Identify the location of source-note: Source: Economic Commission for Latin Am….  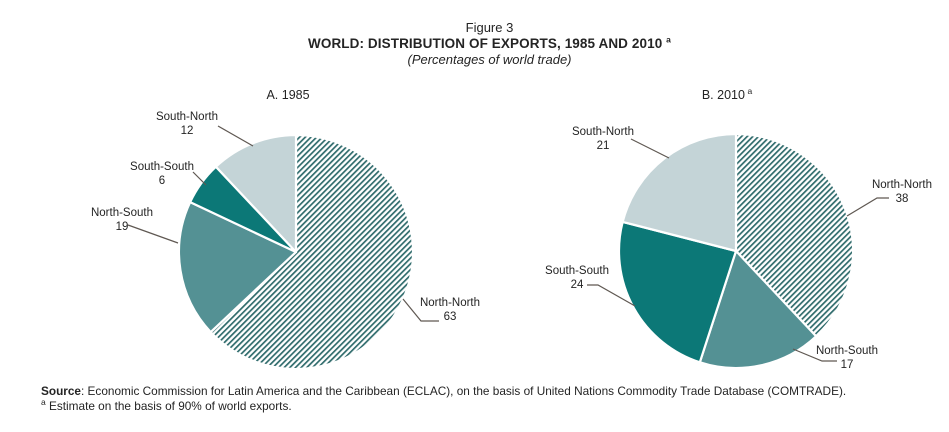
(485, 399).